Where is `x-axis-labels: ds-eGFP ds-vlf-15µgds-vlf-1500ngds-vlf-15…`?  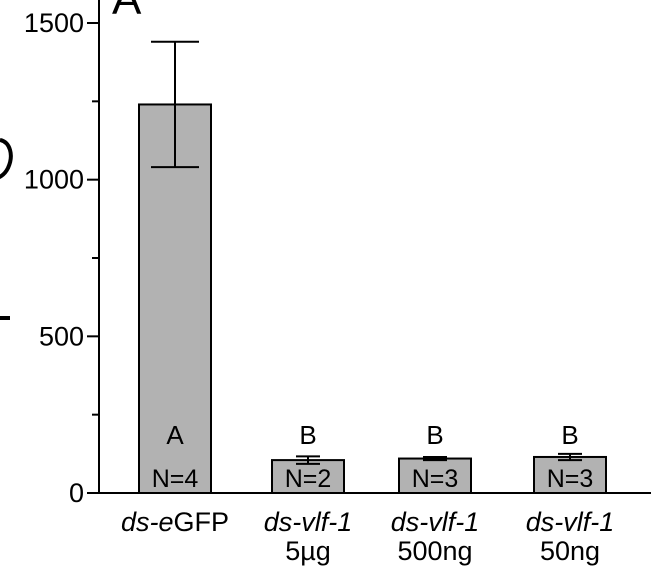
x-axis-labels: ds-eGFP ds-vlf-15µgds-vlf-1500ngds-vlf-15… is located at coordinates (367, 536).